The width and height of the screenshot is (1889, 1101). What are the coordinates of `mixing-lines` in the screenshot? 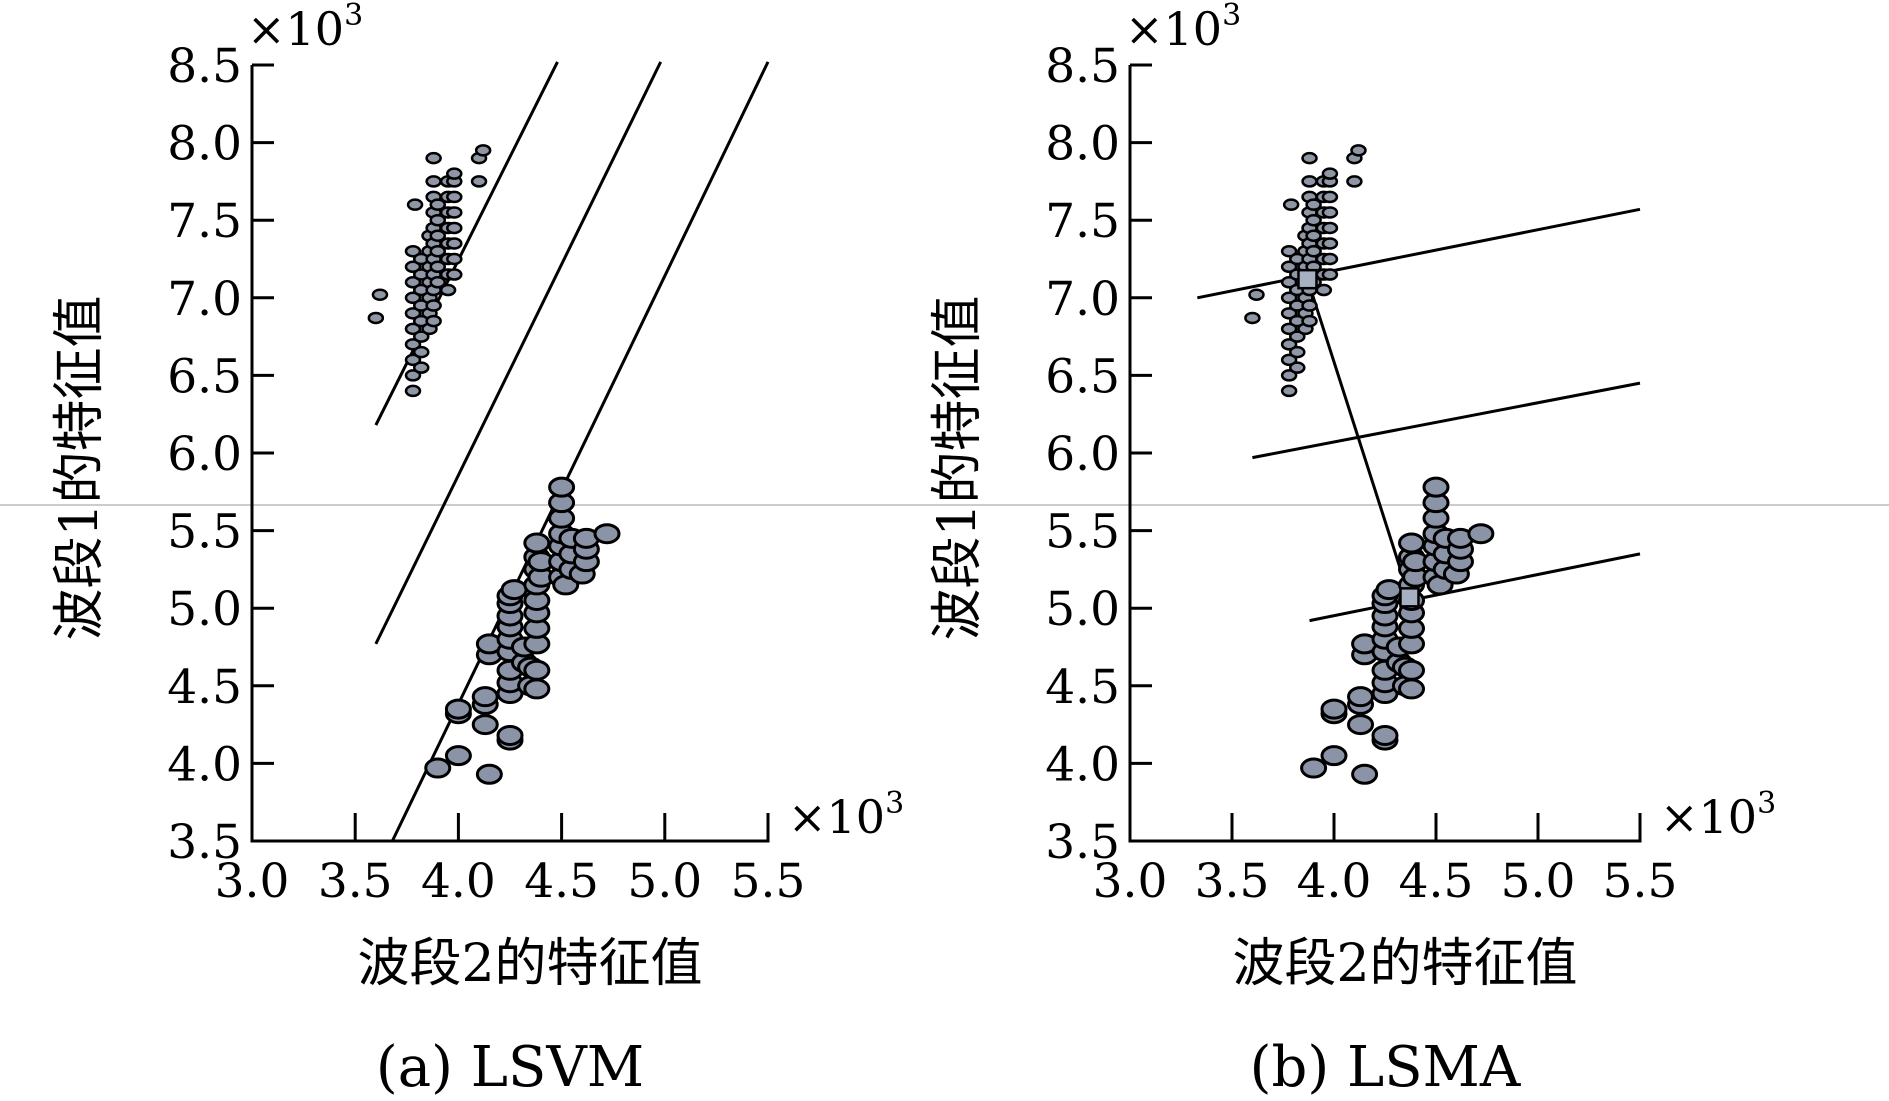 It's located at (1419, 415).